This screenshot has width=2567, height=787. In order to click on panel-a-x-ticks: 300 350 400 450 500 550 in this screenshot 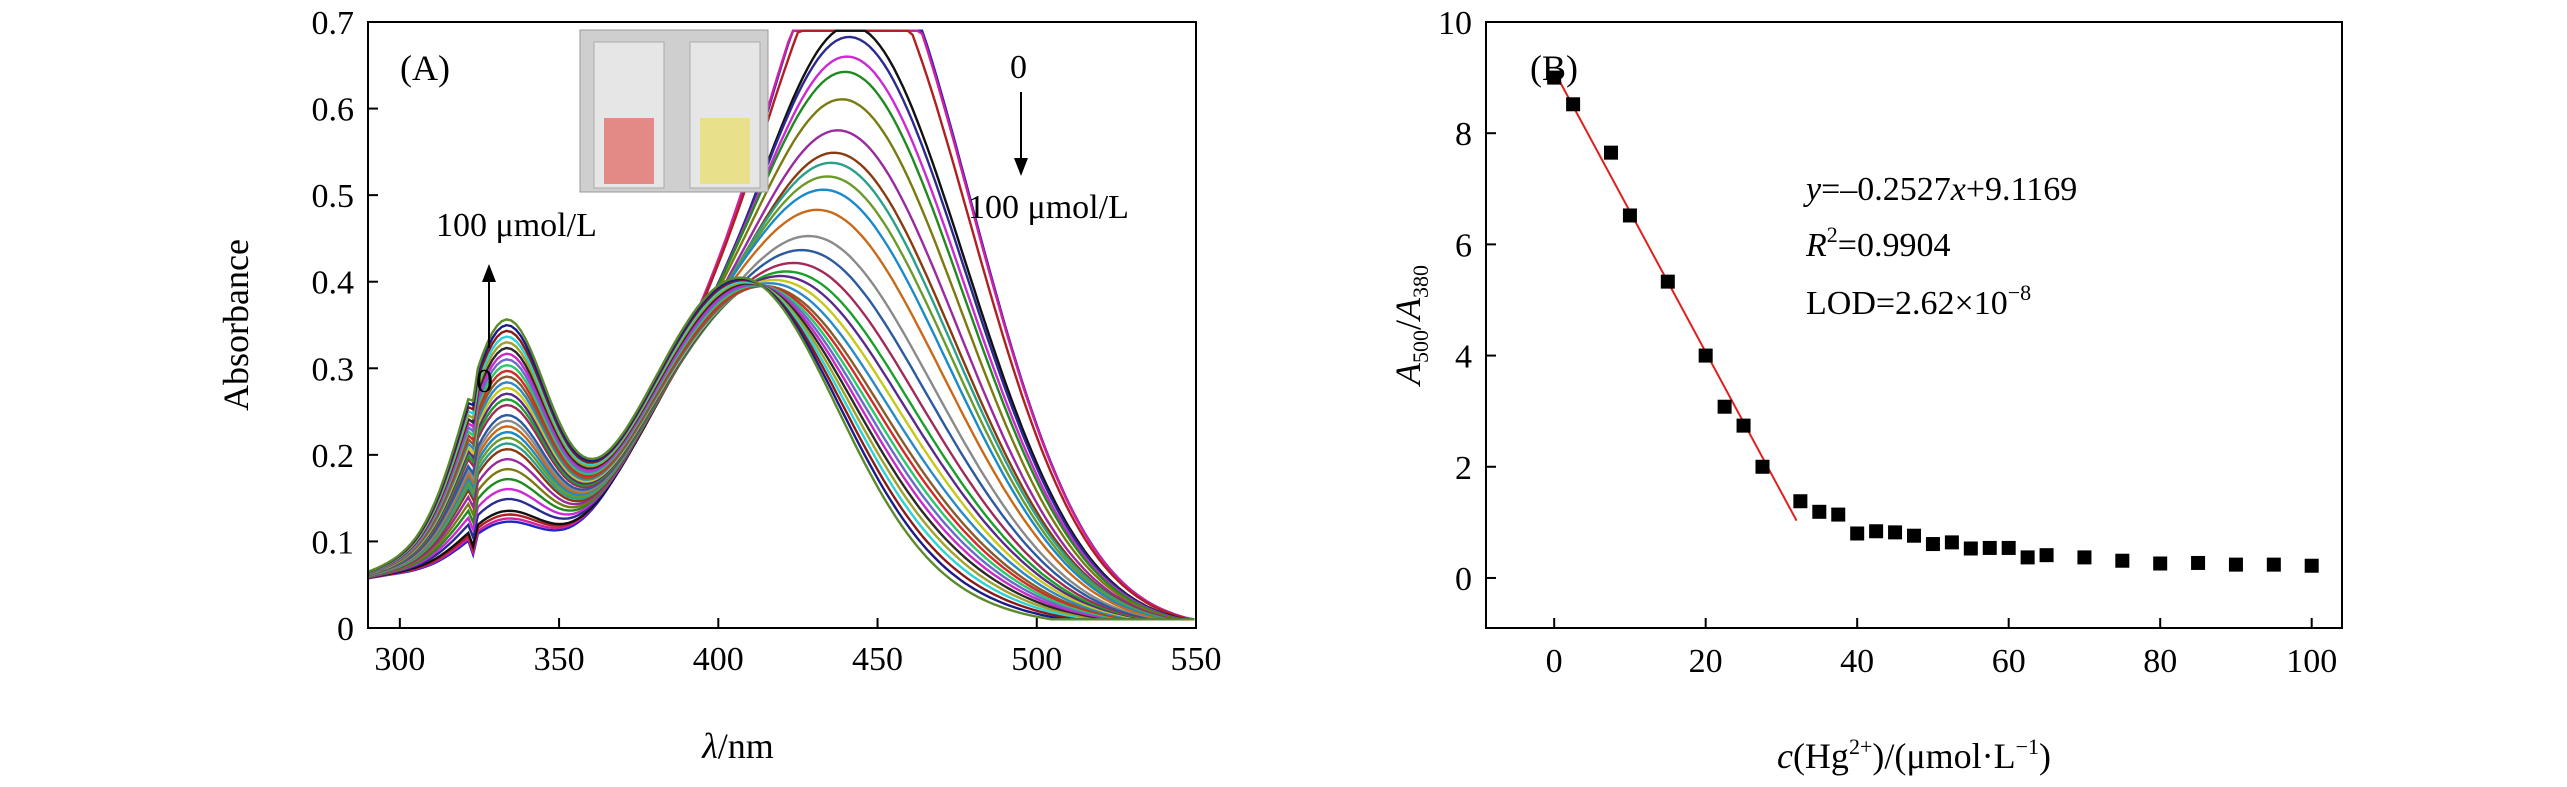, I will do `click(798, 648)`.